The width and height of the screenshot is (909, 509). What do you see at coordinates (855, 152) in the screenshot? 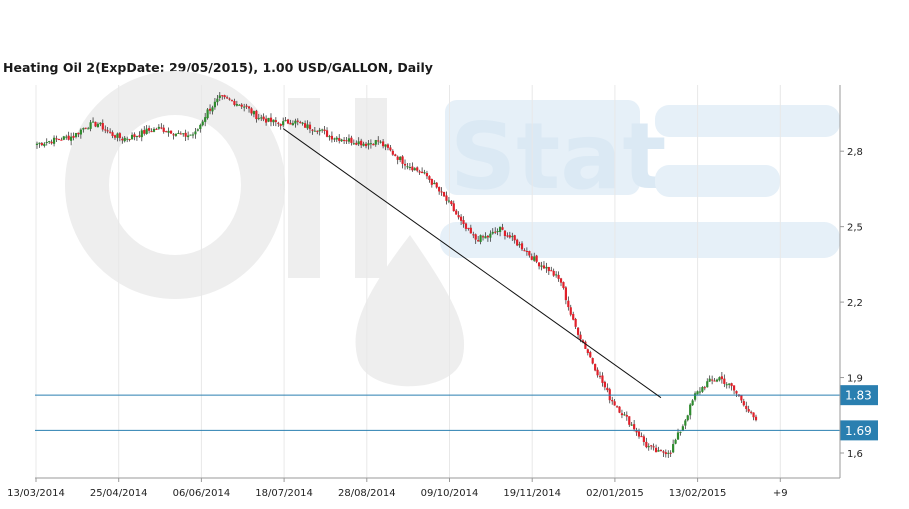
I see `y-tick-label: 2,8` at bounding box center [855, 152].